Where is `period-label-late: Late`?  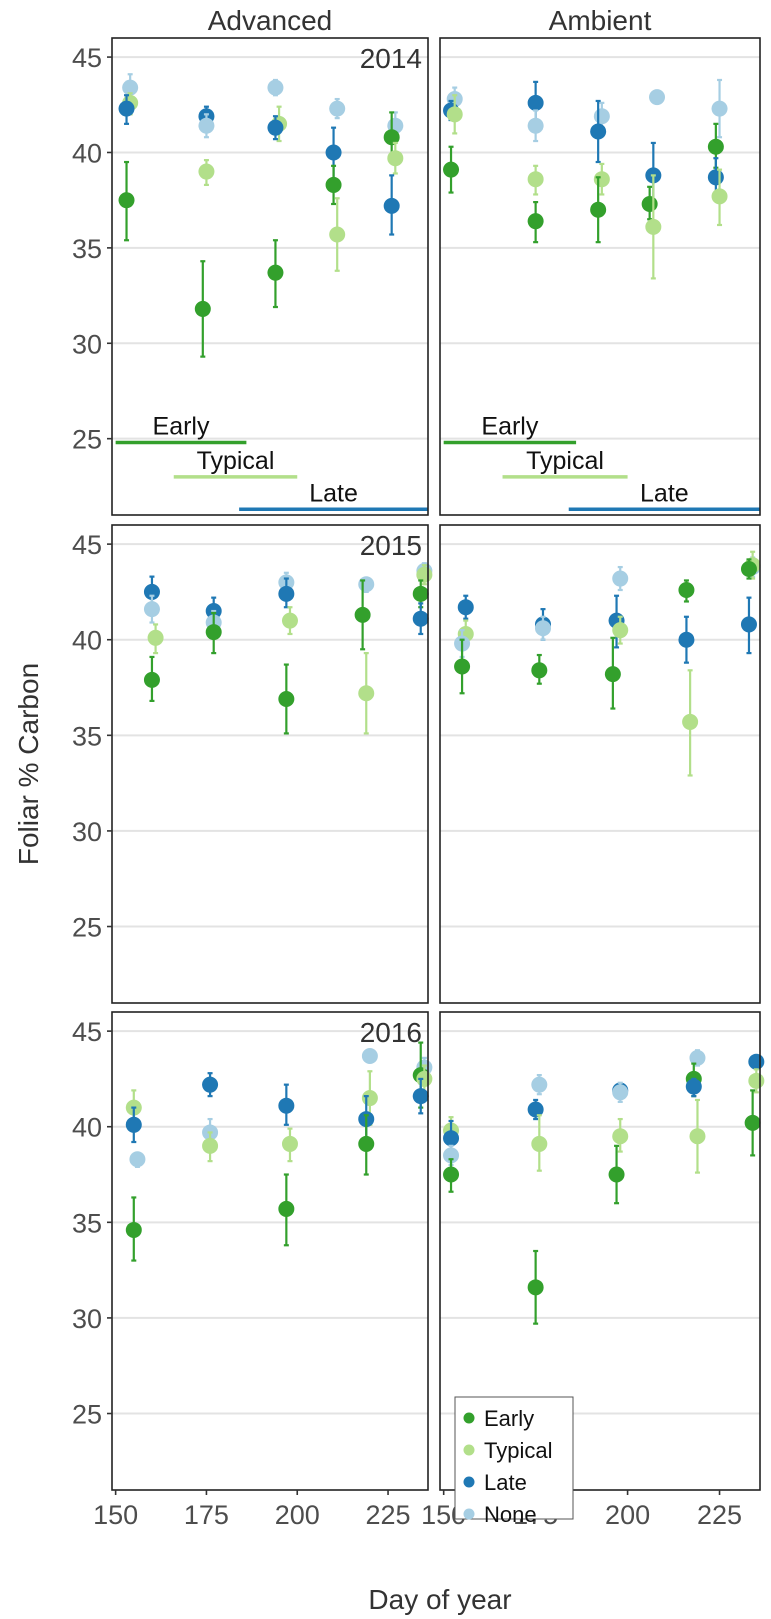 period-label-late: Late is located at coordinates (333, 493).